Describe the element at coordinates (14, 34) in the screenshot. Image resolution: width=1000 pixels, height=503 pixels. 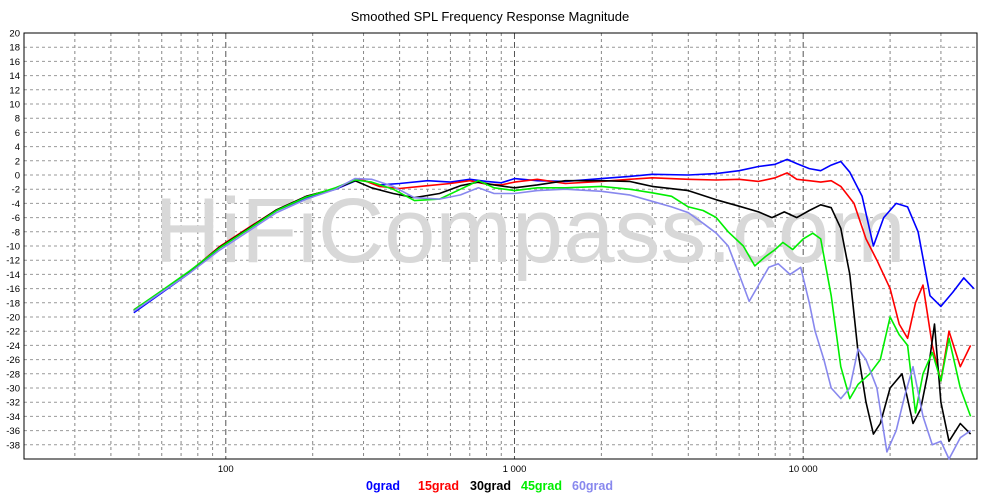
I see `y-tick-label: 20` at that location.